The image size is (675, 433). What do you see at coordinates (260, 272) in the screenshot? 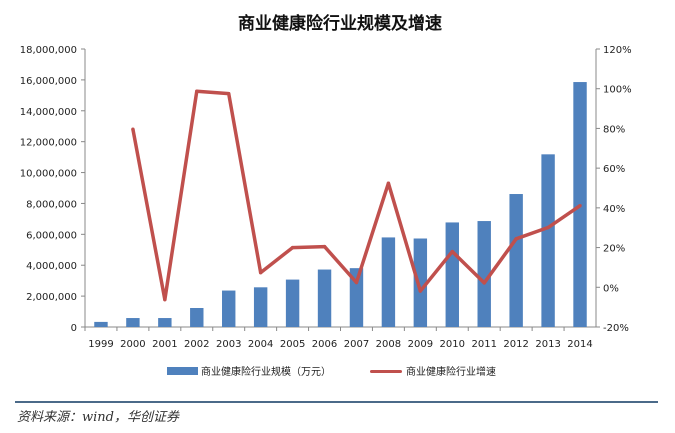
I see `growth-point-2004` at bounding box center [260, 272].